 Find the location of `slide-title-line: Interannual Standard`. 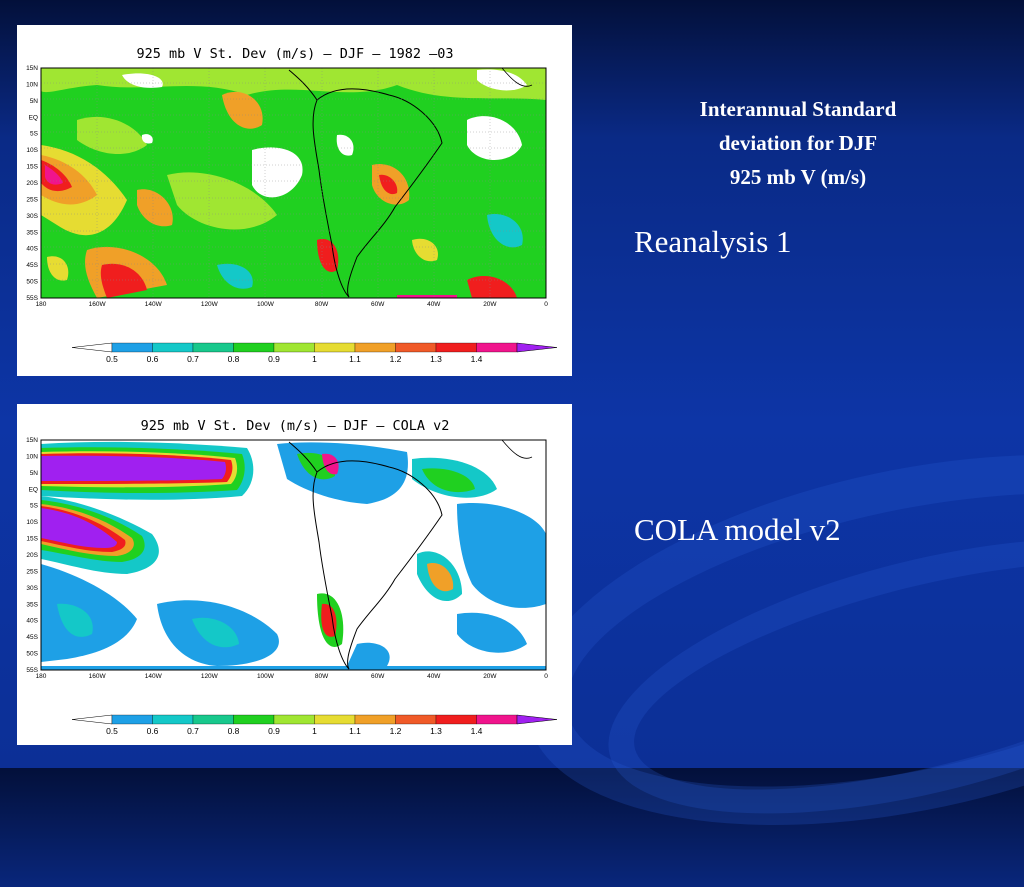

slide-title-line: Interannual Standard is located at coordinates (798, 109).